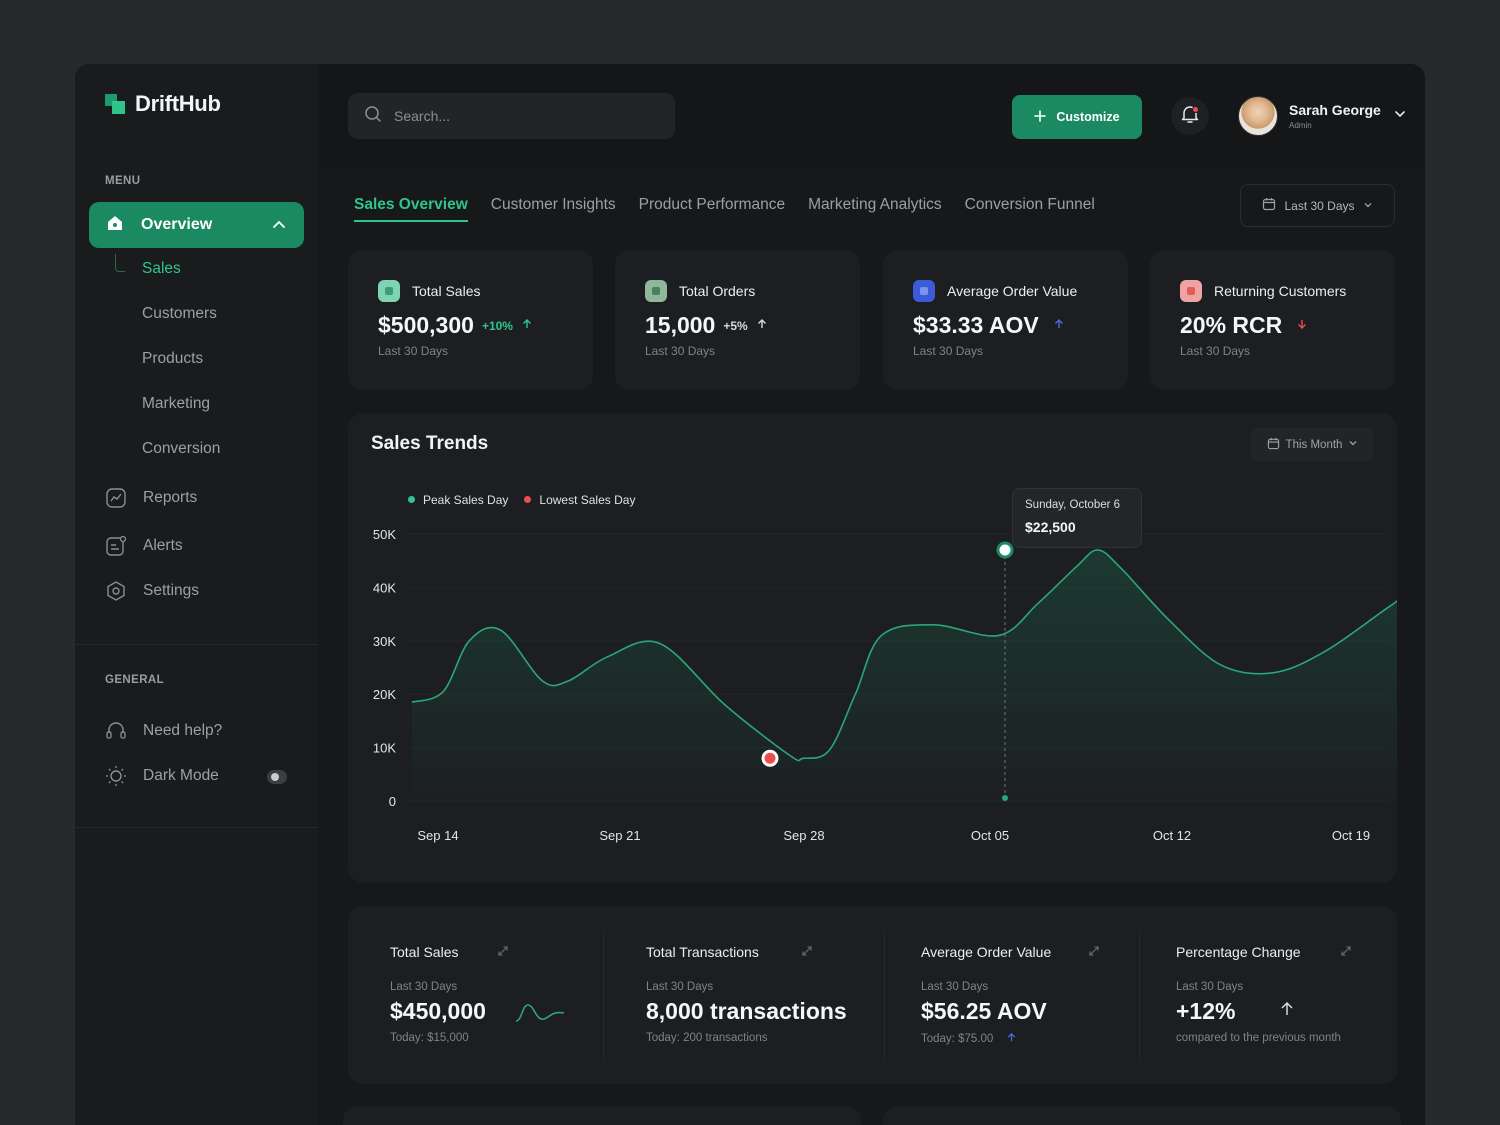 This screenshot has height=1125, width=1500. What do you see at coordinates (521, 500) in the screenshot?
I see `chart-legend: Peak Sales Day Lowest Sales Day` at bounding box center [521, 500].